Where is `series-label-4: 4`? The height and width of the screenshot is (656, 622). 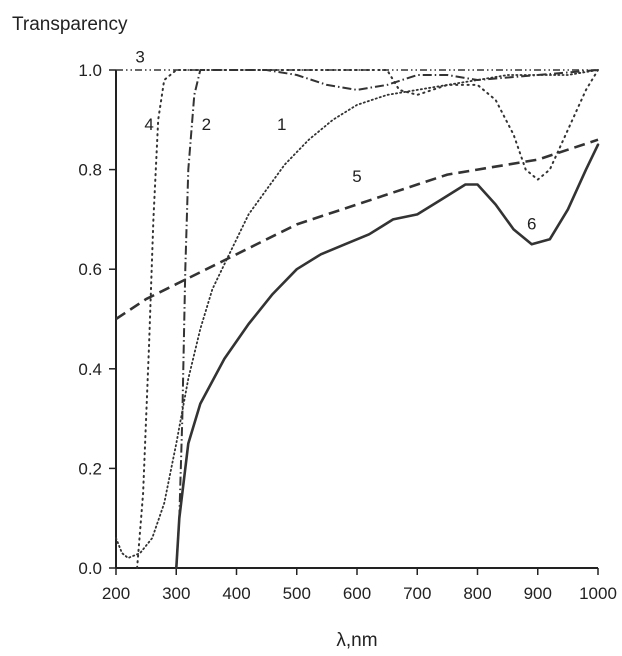 series-label-4: 4 is located at coordinates (148, 124).